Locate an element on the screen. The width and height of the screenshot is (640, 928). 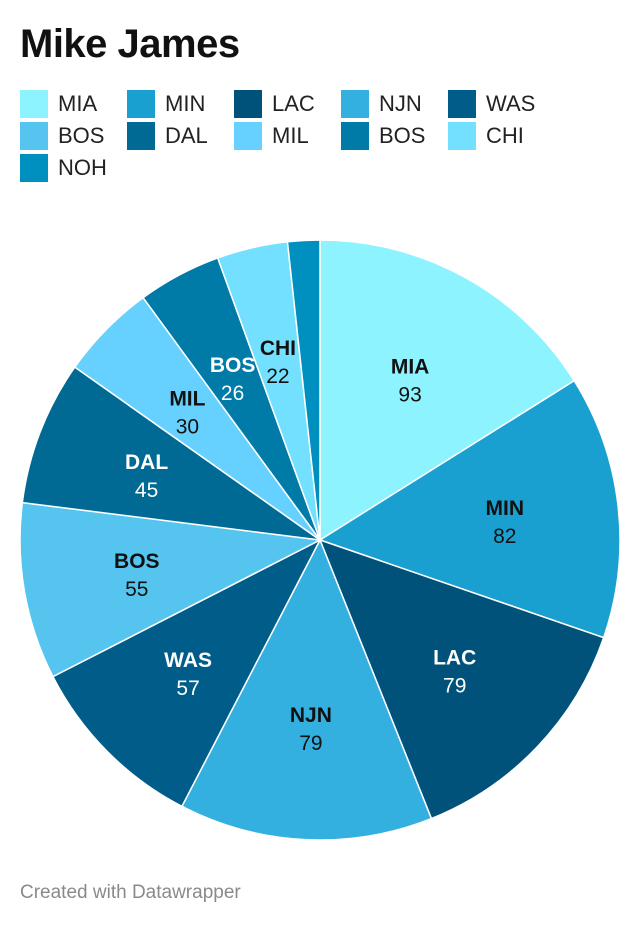
legend-item: NJN is located at coordinates (381, 104).